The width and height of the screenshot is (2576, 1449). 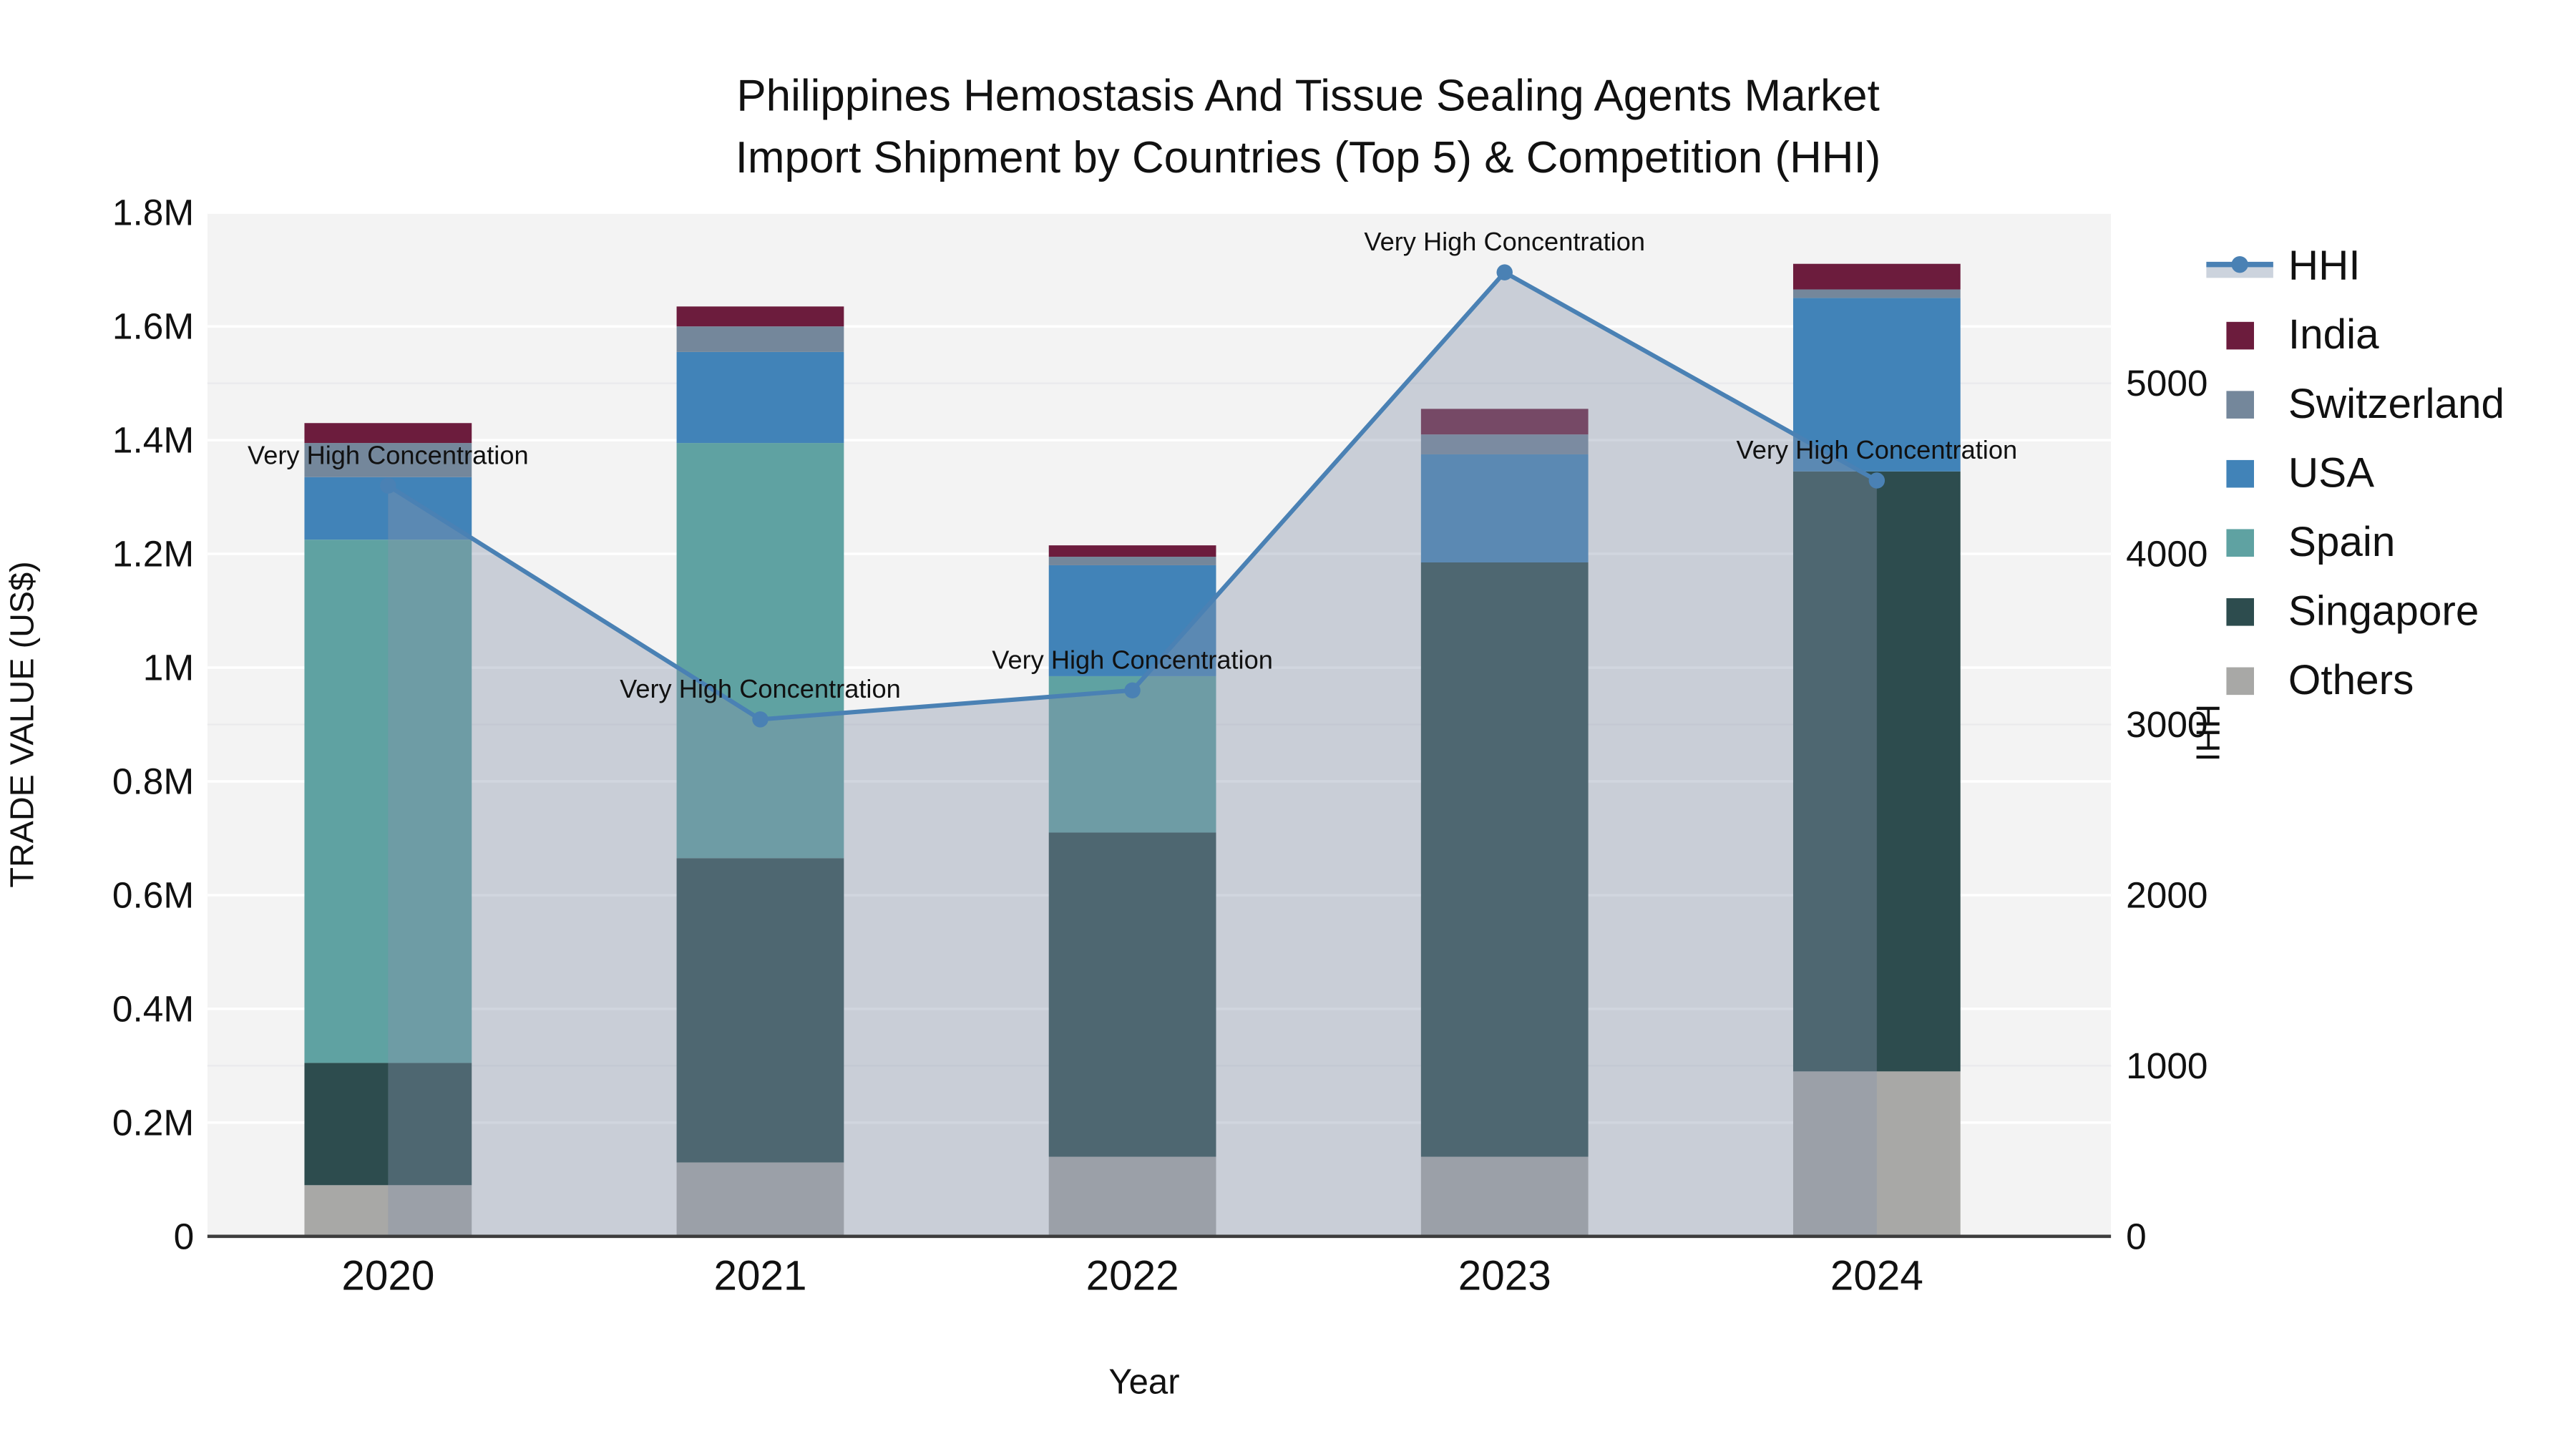 What do you see at coordinates (388, 1210) in the screenshot?
I see `bar-segment-others-2020` at bounding box center [388, 1210].